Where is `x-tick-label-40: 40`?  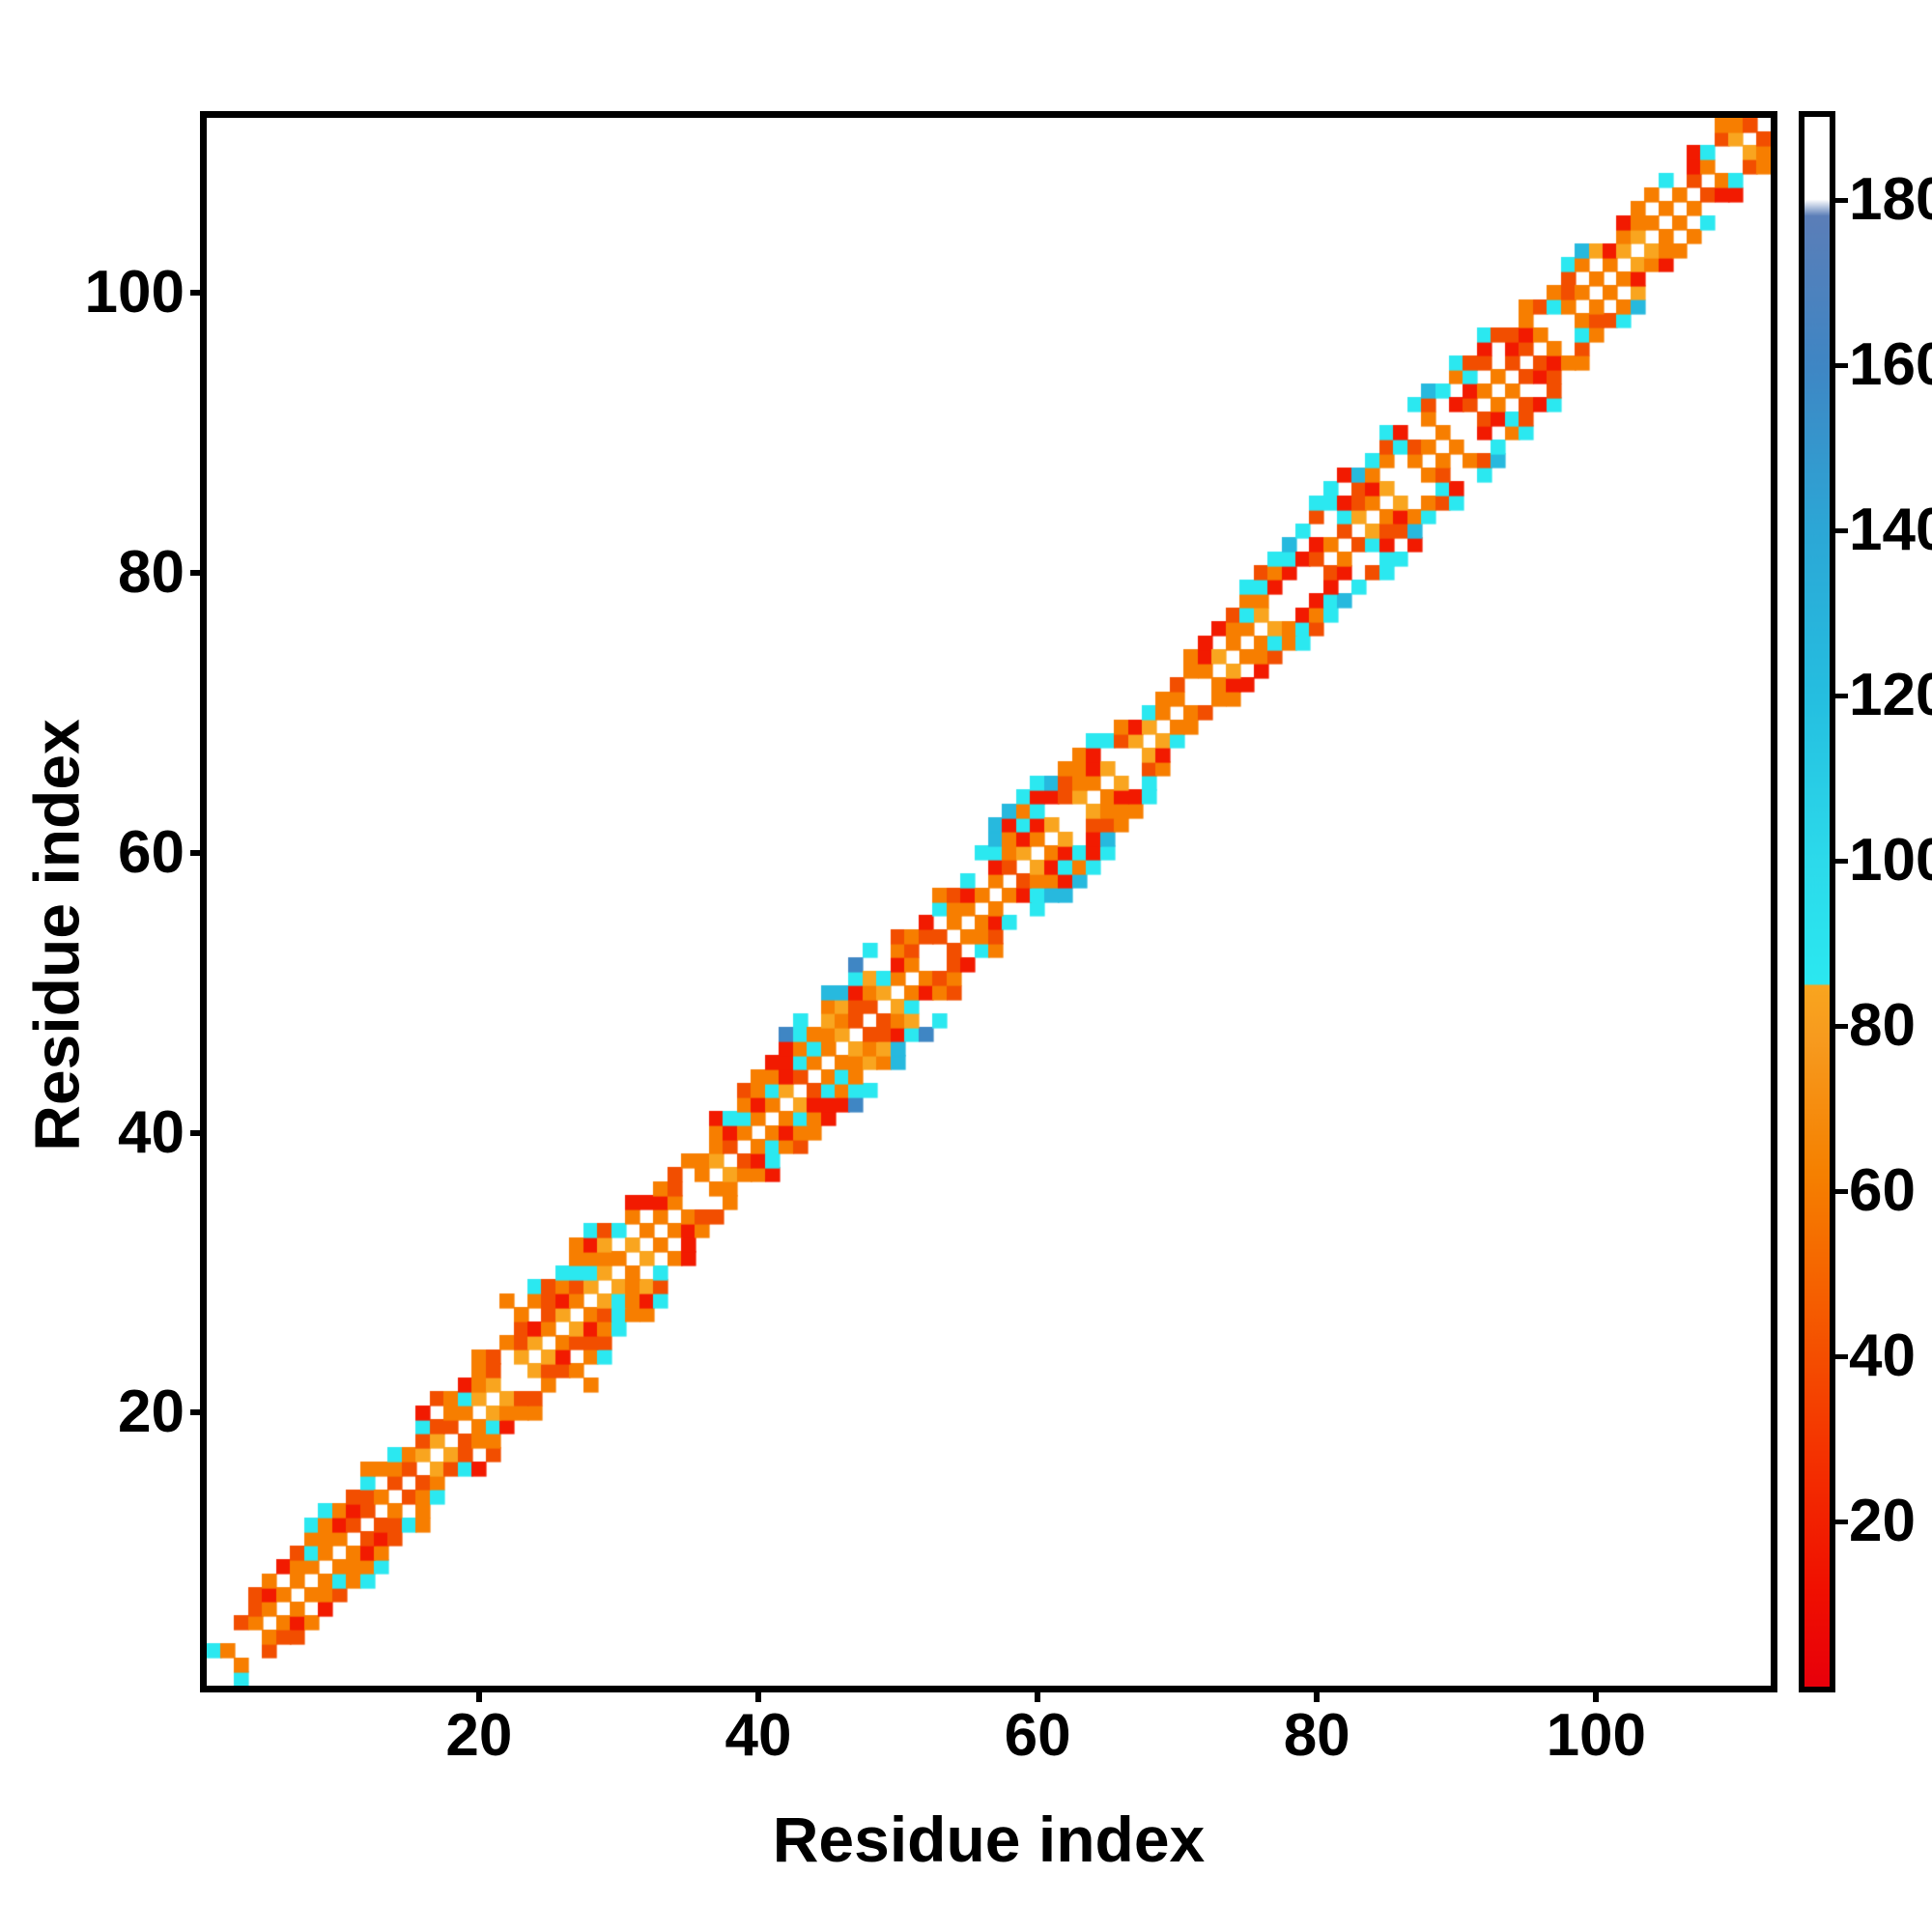
x-tick-label-40: 40 is located at coordinates (758, 1735).